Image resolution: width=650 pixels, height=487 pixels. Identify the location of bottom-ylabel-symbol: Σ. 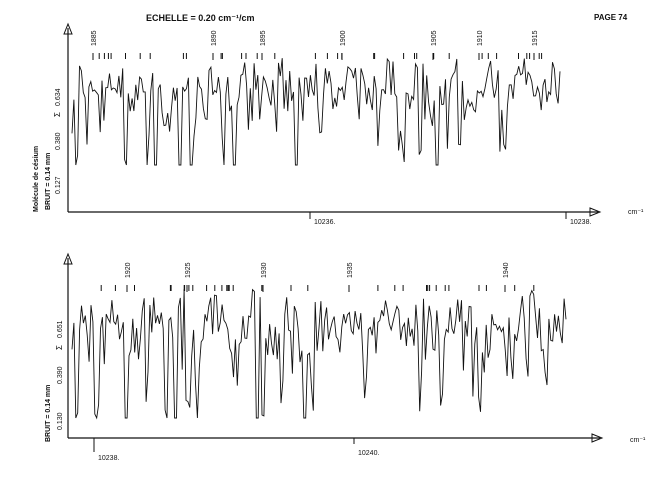
(59, 347).